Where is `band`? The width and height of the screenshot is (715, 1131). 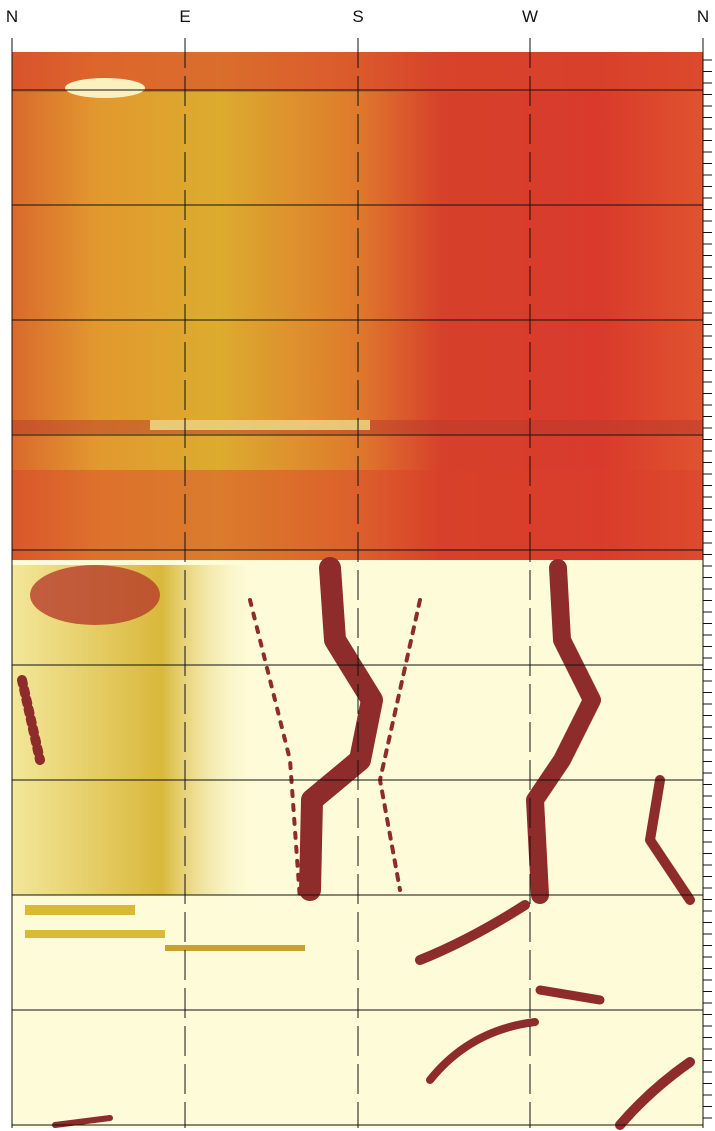 band is located at coordinates (260, 425).